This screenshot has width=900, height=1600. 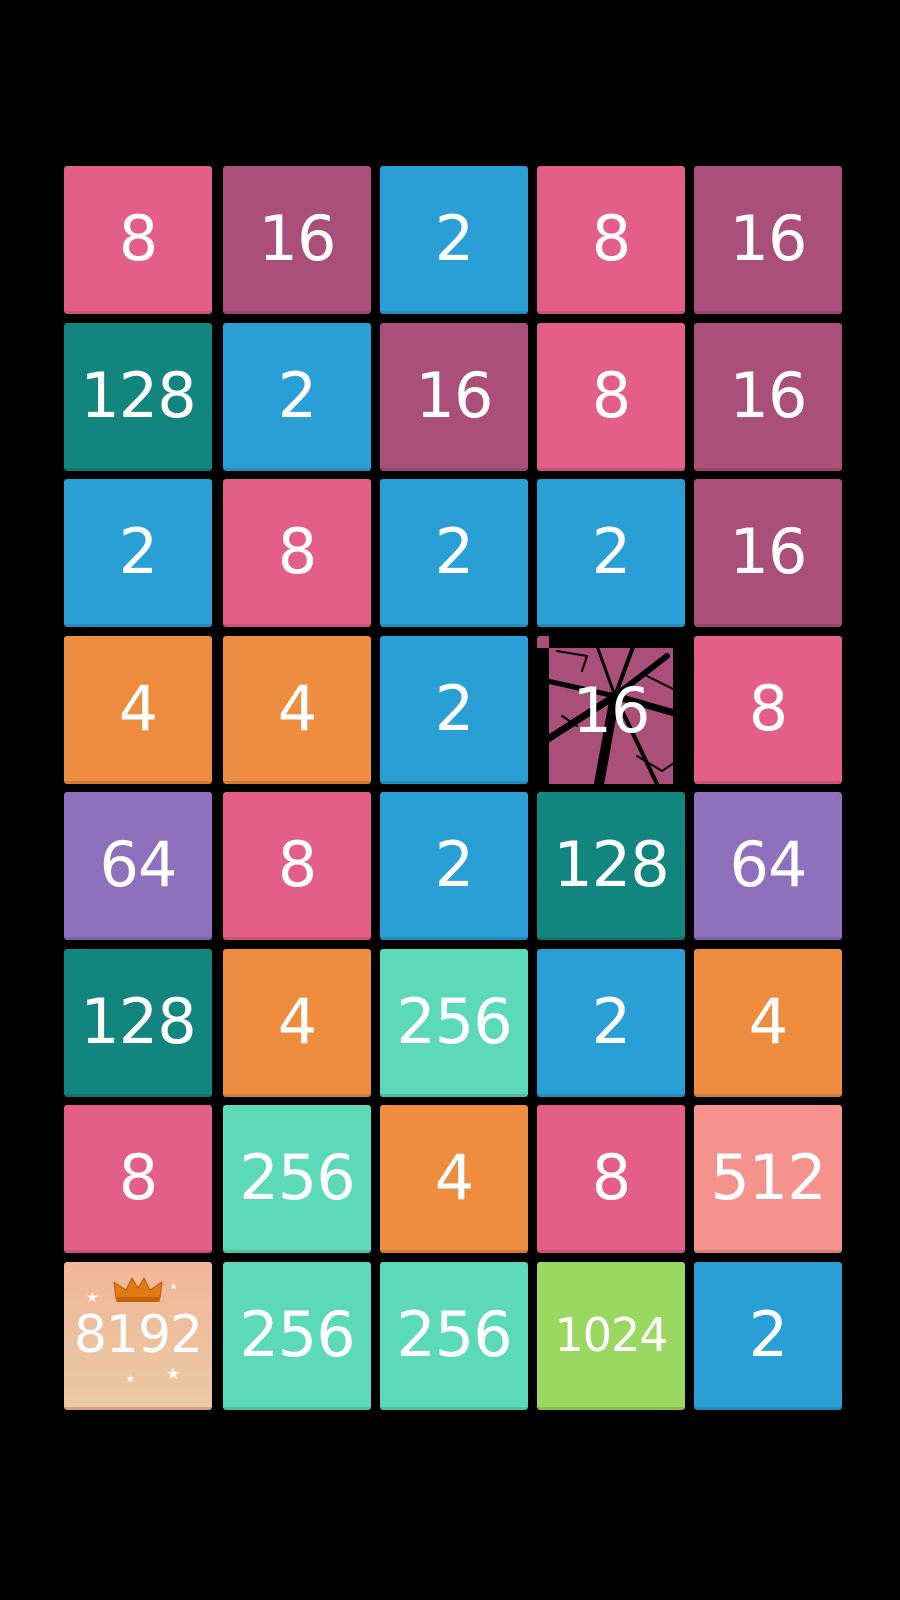 I want to click on tile-1024: 1024, so click(x=611, y=1336).